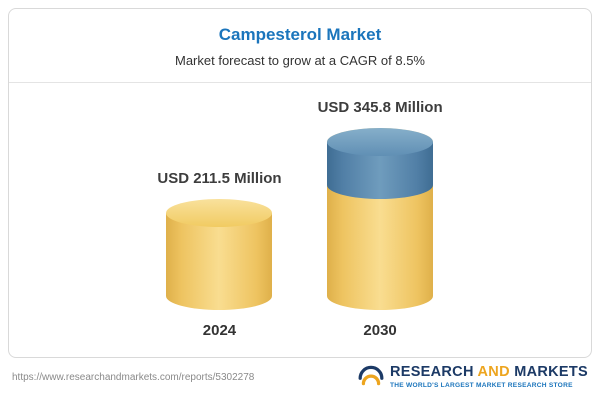 This screenshot has height=400, width=600. What do you see at coordinates (371, 377) in the screenshot?
I see `research-and-markets-logo-icon` at bounding box center [371, 377].